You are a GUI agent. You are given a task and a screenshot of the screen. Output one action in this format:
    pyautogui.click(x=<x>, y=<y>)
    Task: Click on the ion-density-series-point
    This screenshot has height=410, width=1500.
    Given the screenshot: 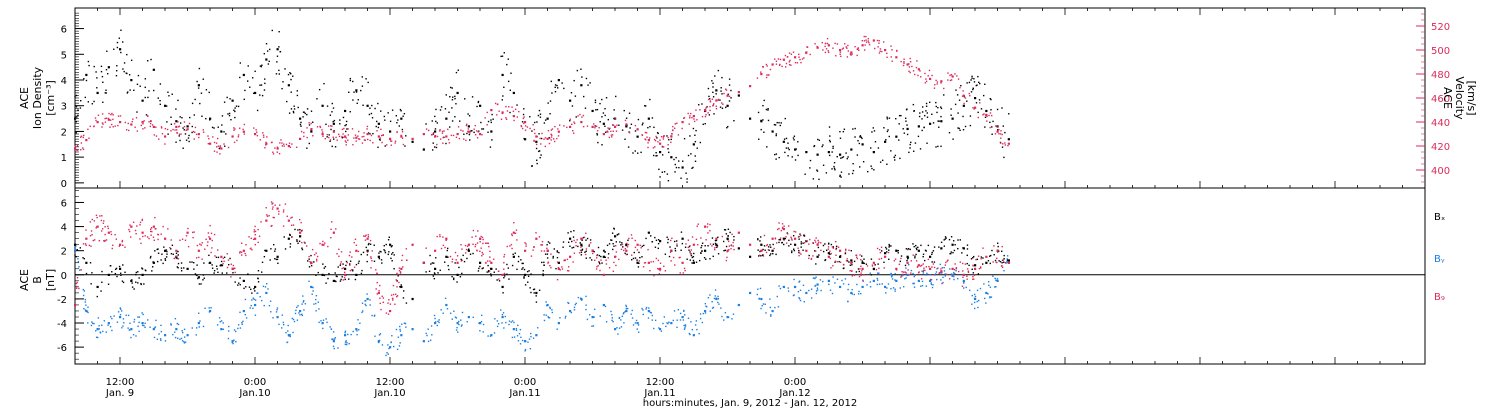 What is the action you would take?
    pyautogui.click(x=637, y=136)
    